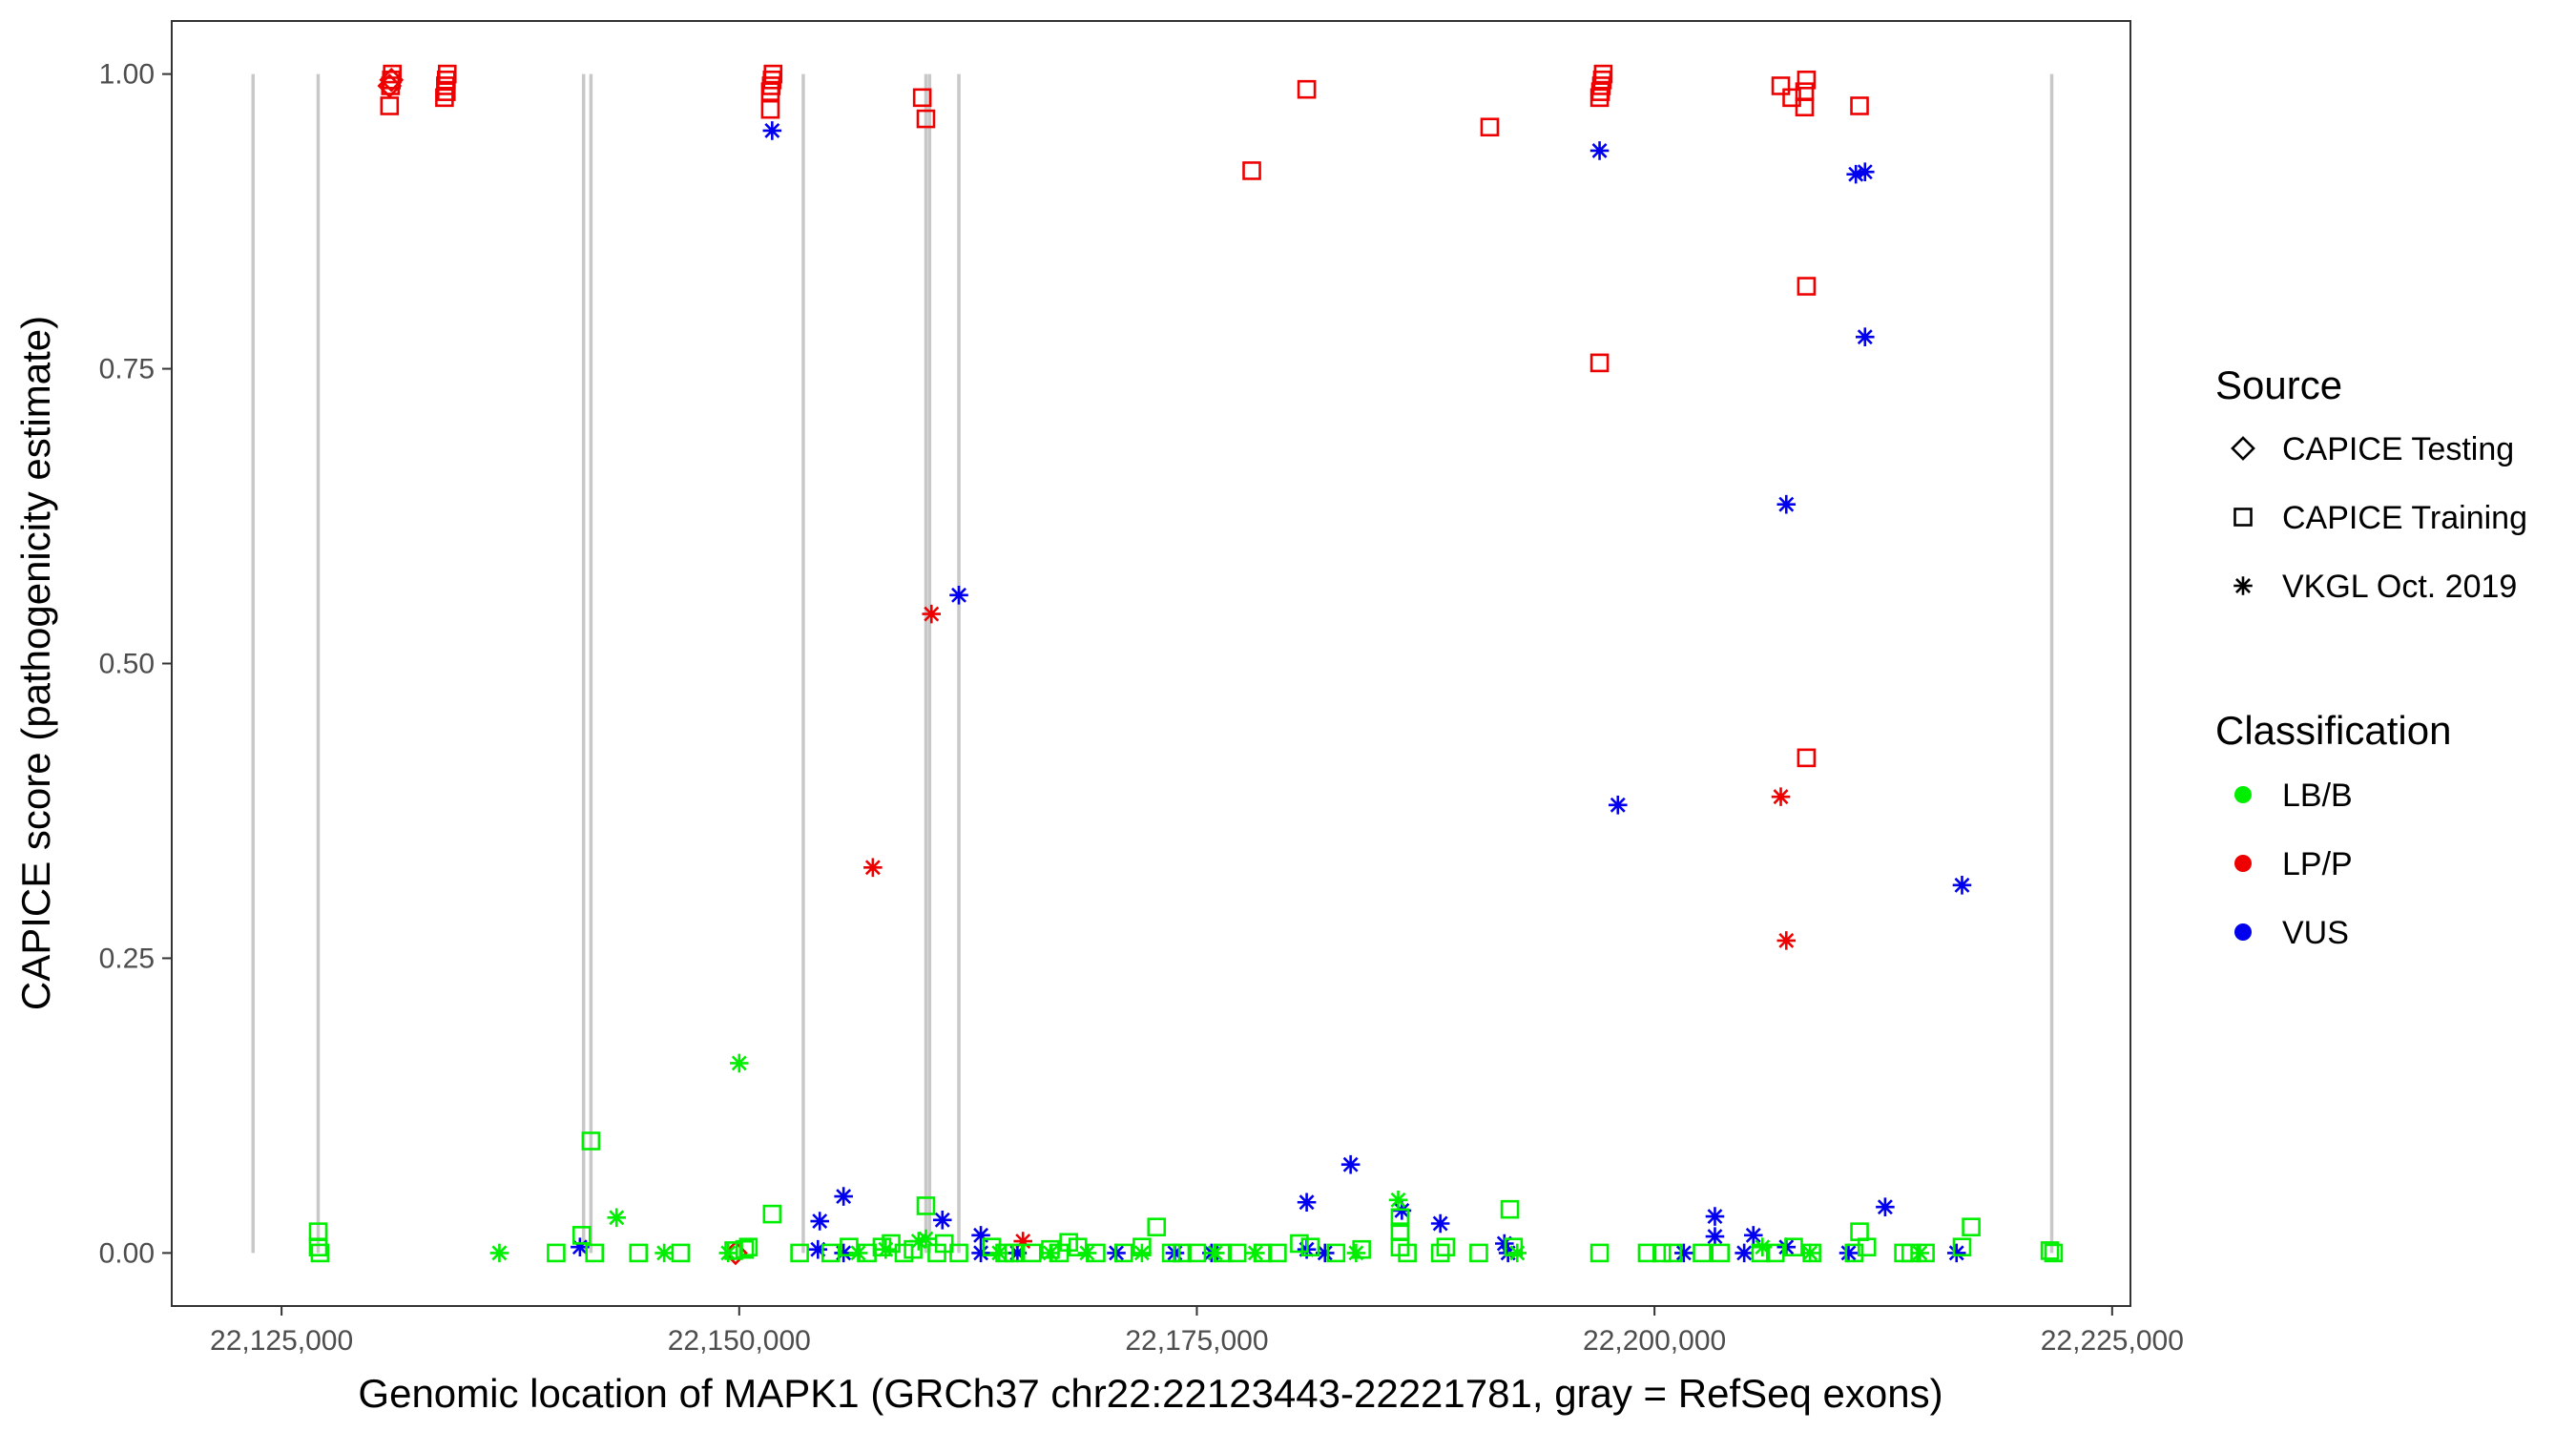 The image size is (2576, 1431). Describe the element at coordinates (2315, 933) in the screenshot. I see `legend-class-label: VUS` at that location.